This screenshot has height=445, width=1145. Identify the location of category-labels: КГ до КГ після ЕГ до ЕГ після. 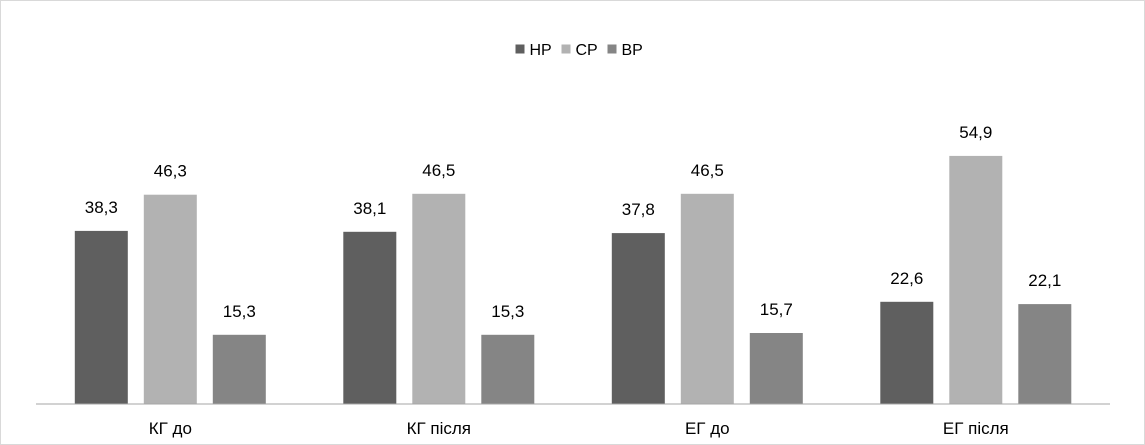
(579, 428).